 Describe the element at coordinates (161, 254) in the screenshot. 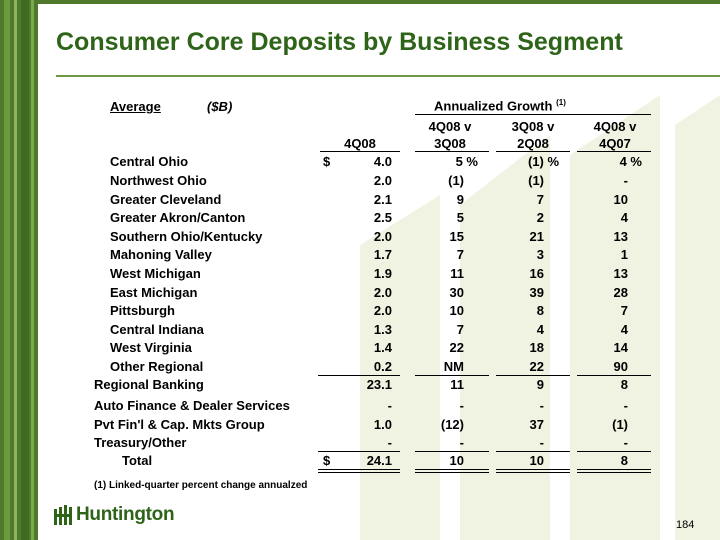

I see `row-label: Mahoning Valley` at that location.